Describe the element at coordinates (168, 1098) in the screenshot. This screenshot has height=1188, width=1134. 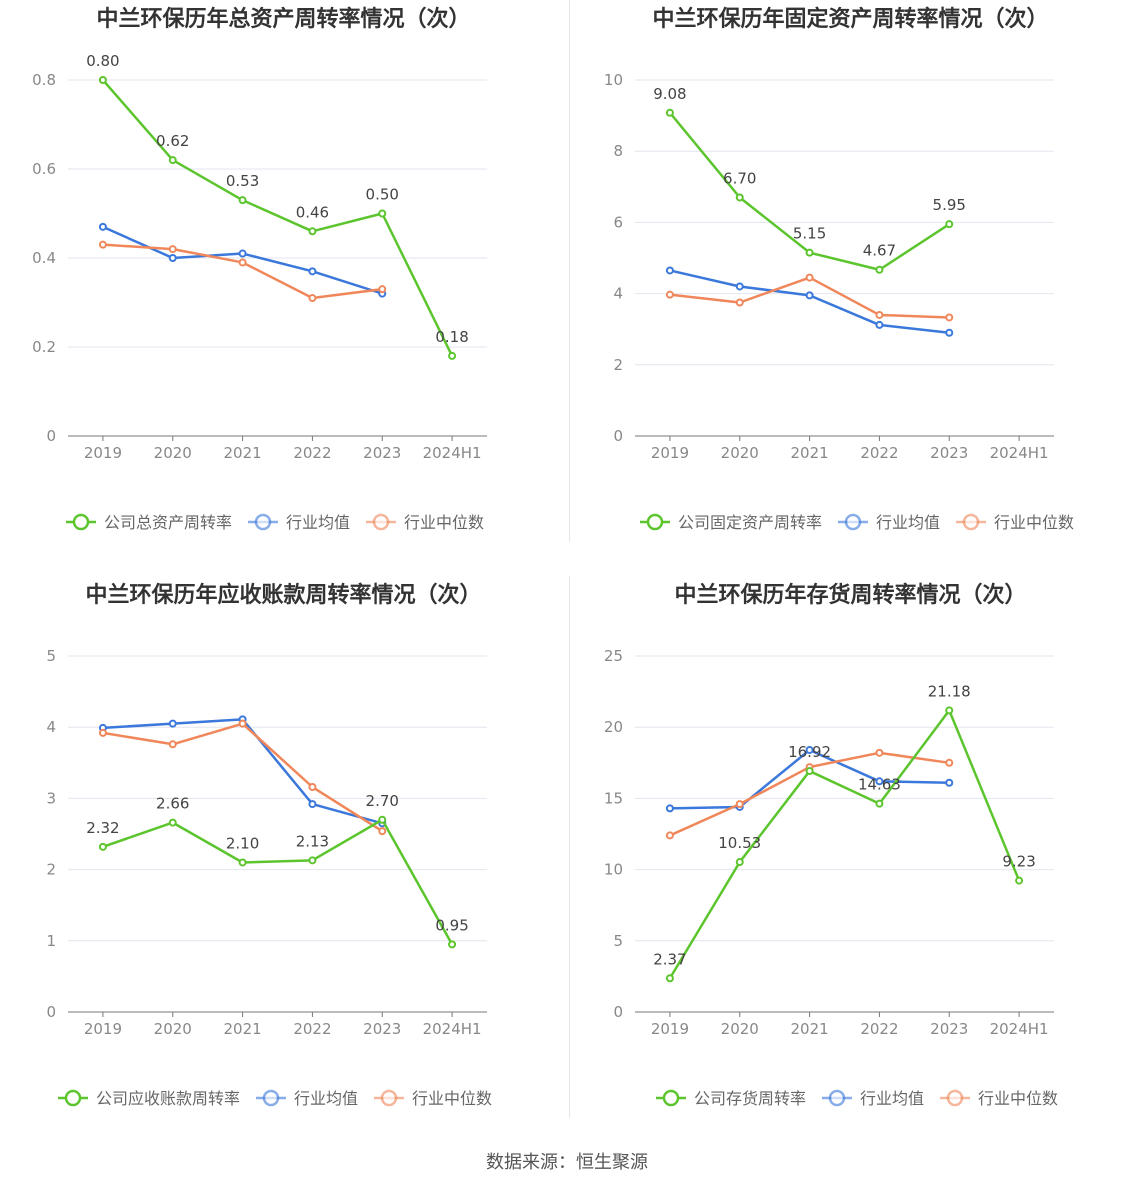
I see `legend-label: 公司应收账款周转率` at that location.